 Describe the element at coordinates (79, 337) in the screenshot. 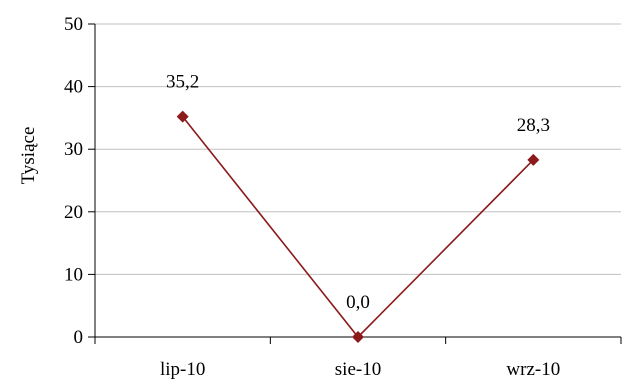

I see `y-tick-label: 0` at that location.